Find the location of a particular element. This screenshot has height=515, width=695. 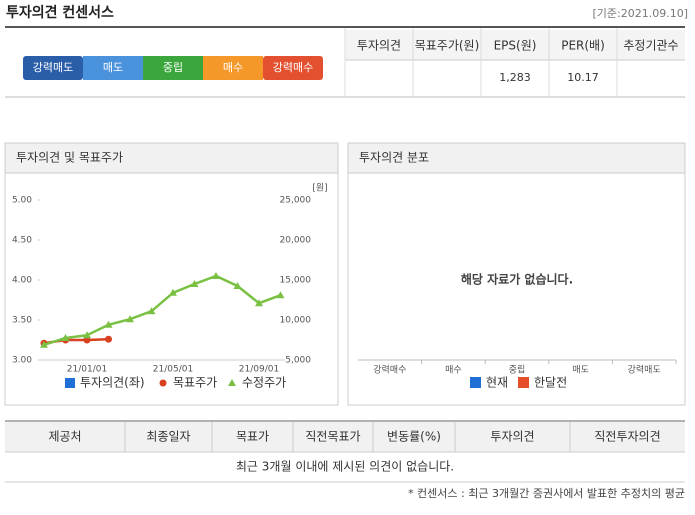

footnote: * 컨센서스 : 최근 3개월간 증권사에서 발표한 추정치의 평균 is located at coordinates (546, 493).